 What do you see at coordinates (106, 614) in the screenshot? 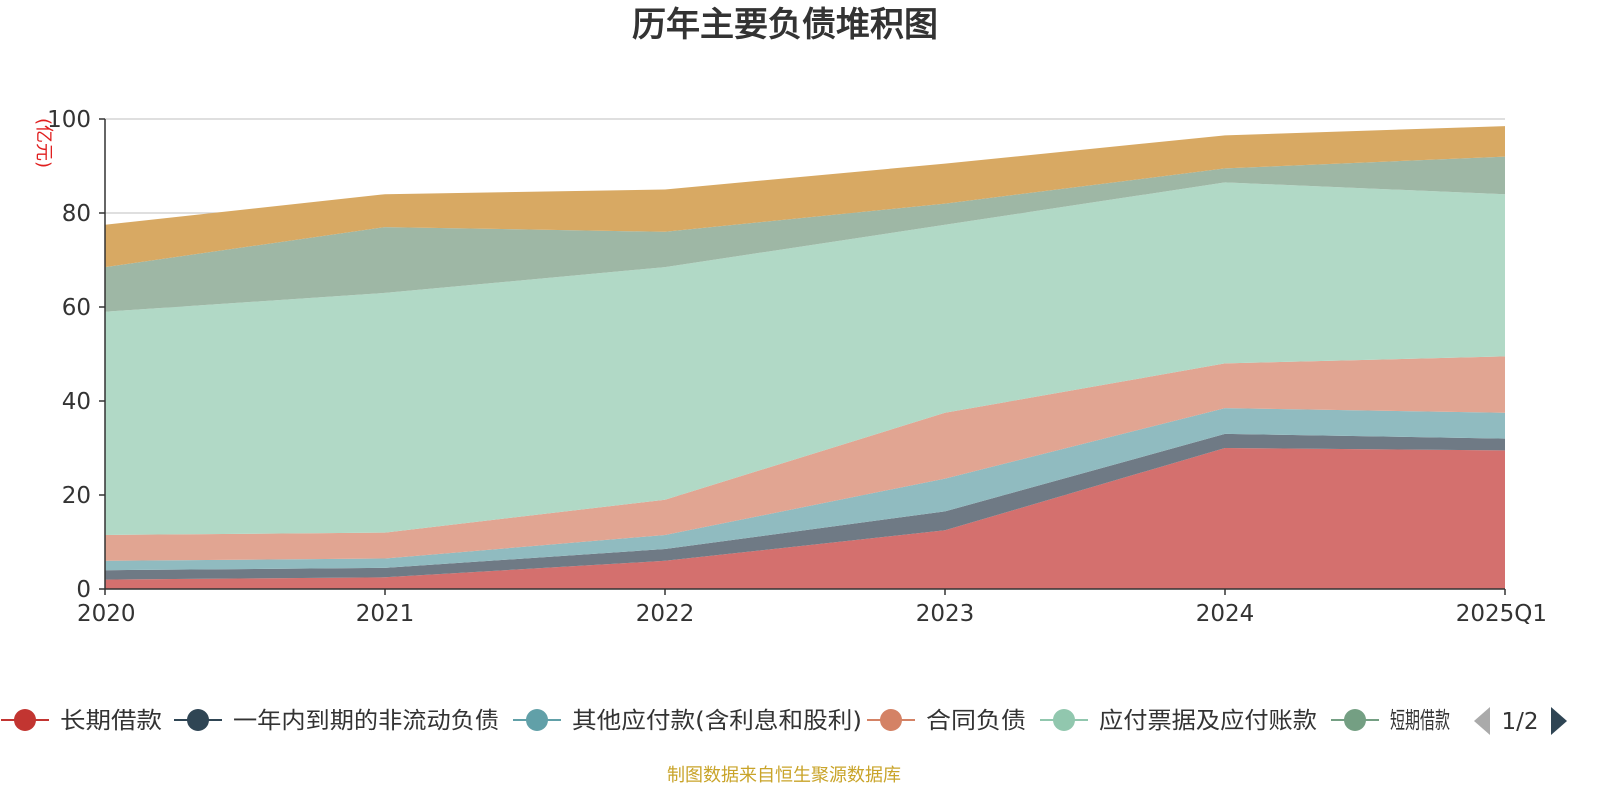
I see `x-tick-label-0: 2020` at bounding box center [106, 614].